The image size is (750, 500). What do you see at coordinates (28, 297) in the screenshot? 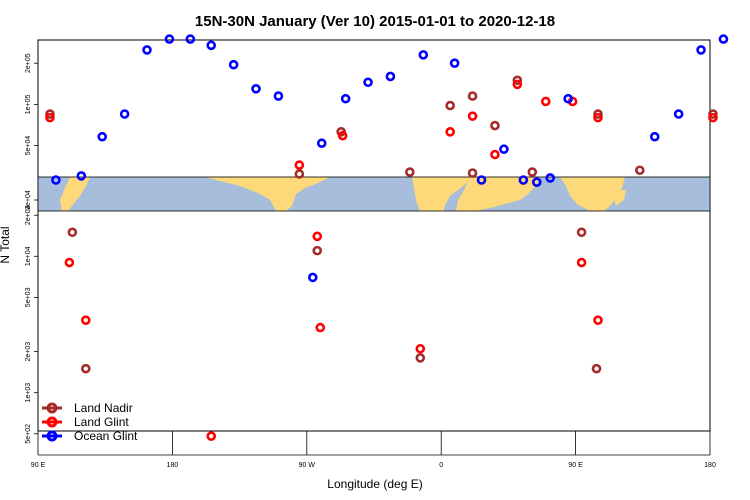
I see `y-tick-label: 5e+03` at bounding box center [28, 297].